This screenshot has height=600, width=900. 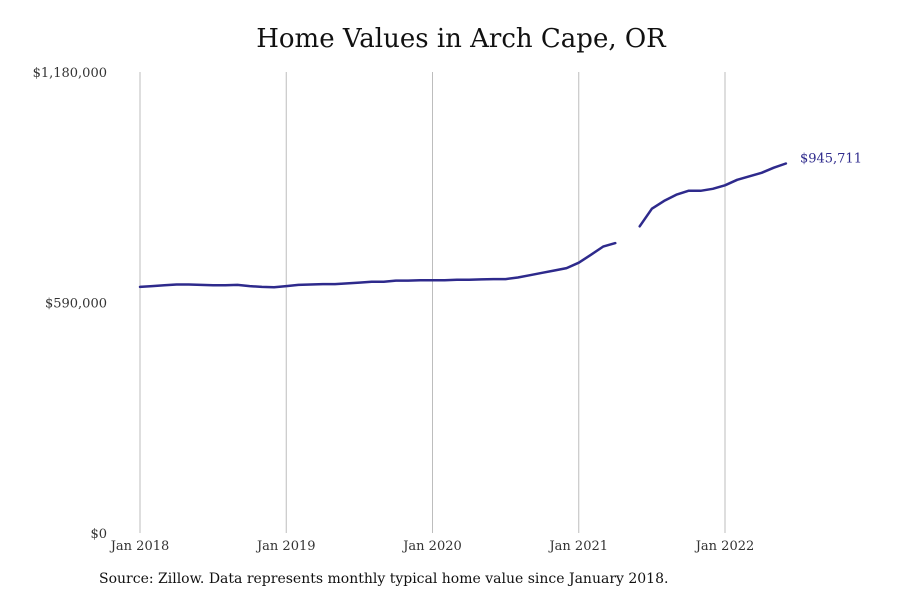 I want to click on y-tick-label: $590,000, so click(x=76, y=304).